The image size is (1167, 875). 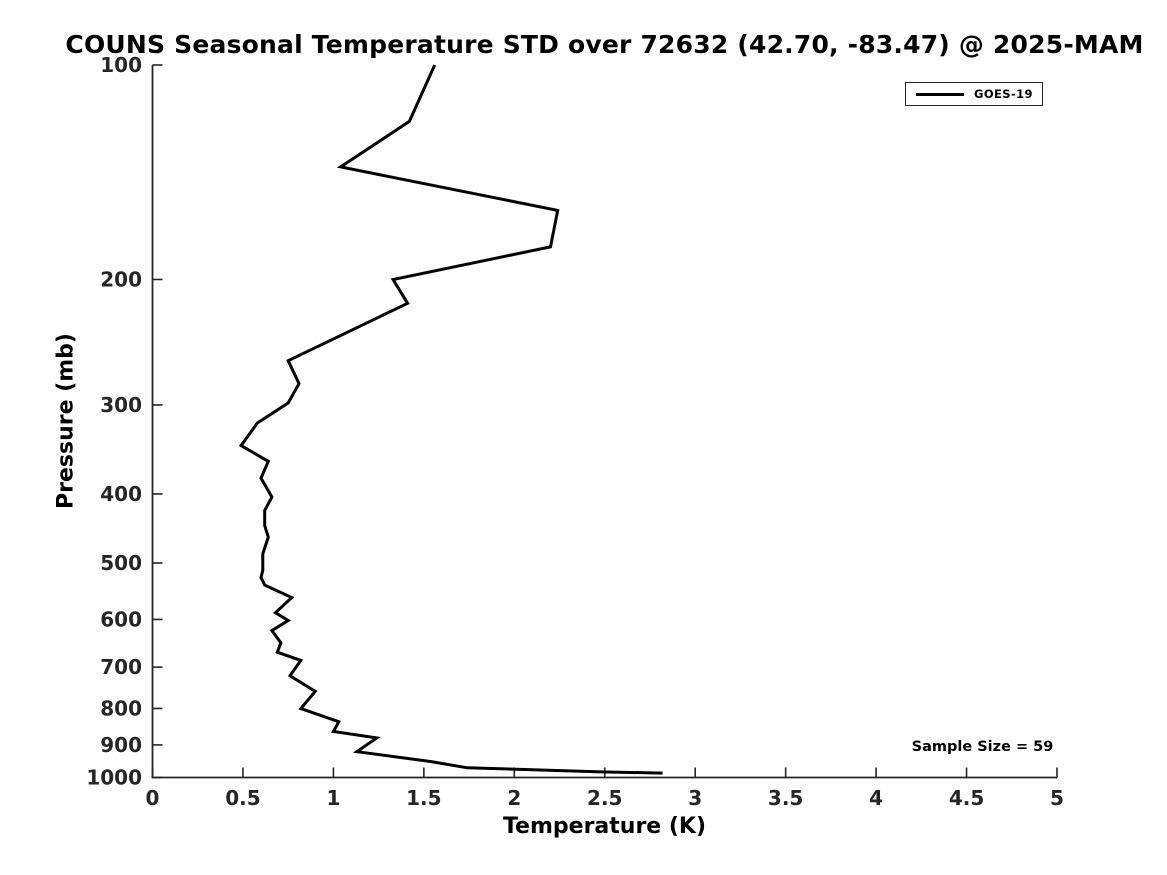 I want to click on y-axis-ticks: 100 200 300 400 500 600 700 800 900 1000, so click(x=124, y=421).